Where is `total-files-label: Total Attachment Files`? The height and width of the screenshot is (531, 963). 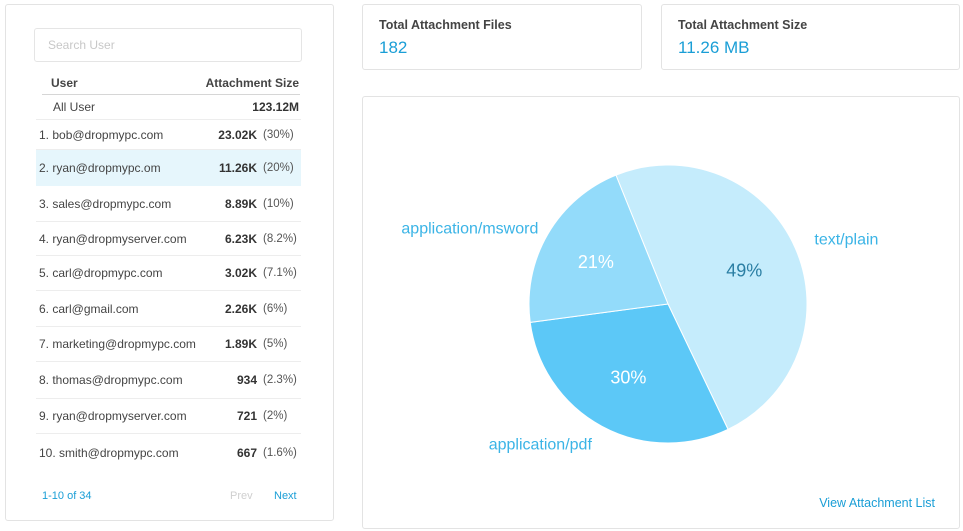 total-files-label: Total Attachment Files is located at coordinates (445, 25).